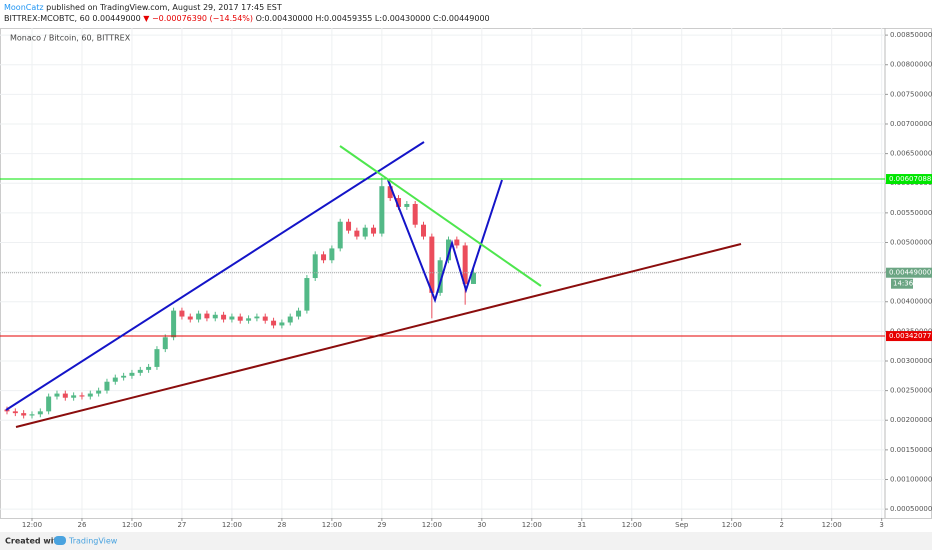  I want to click on pattern-line, so click(445, 241).